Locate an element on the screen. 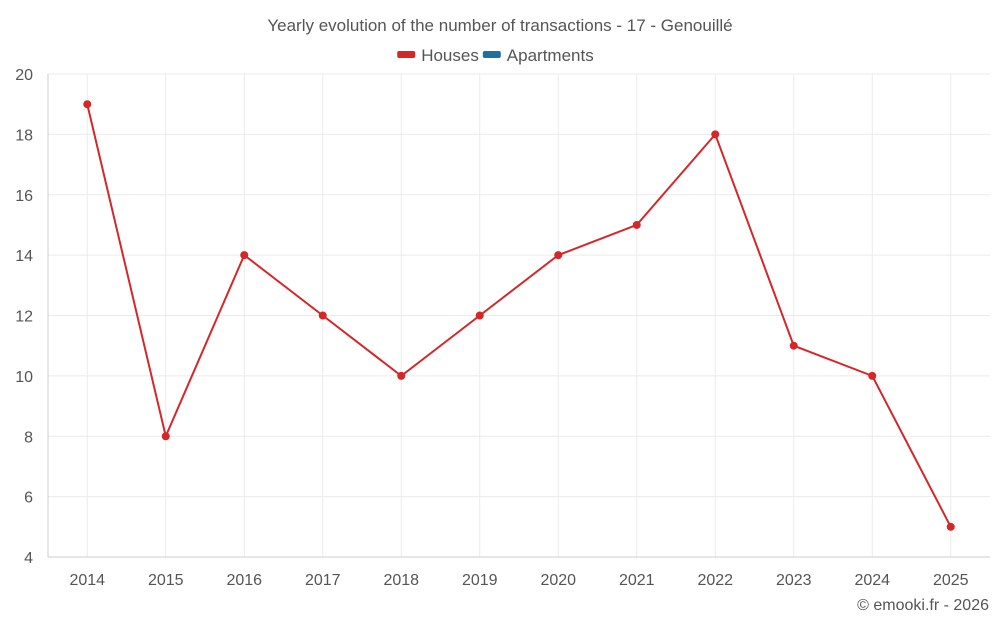 The image size is (1000, 625). y-tick-label: 14 is located at coordinates (24, 256).